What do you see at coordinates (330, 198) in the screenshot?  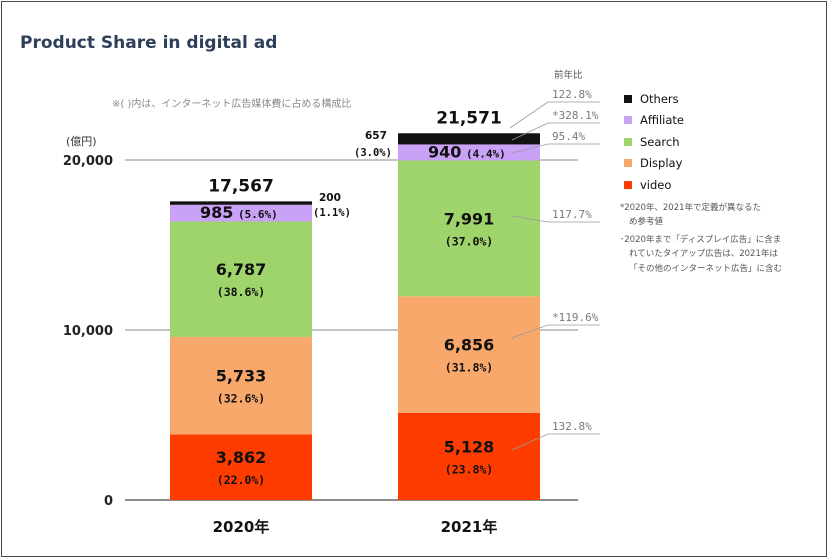 I see `others-value-label: 200` at bounding box center [330, 198].